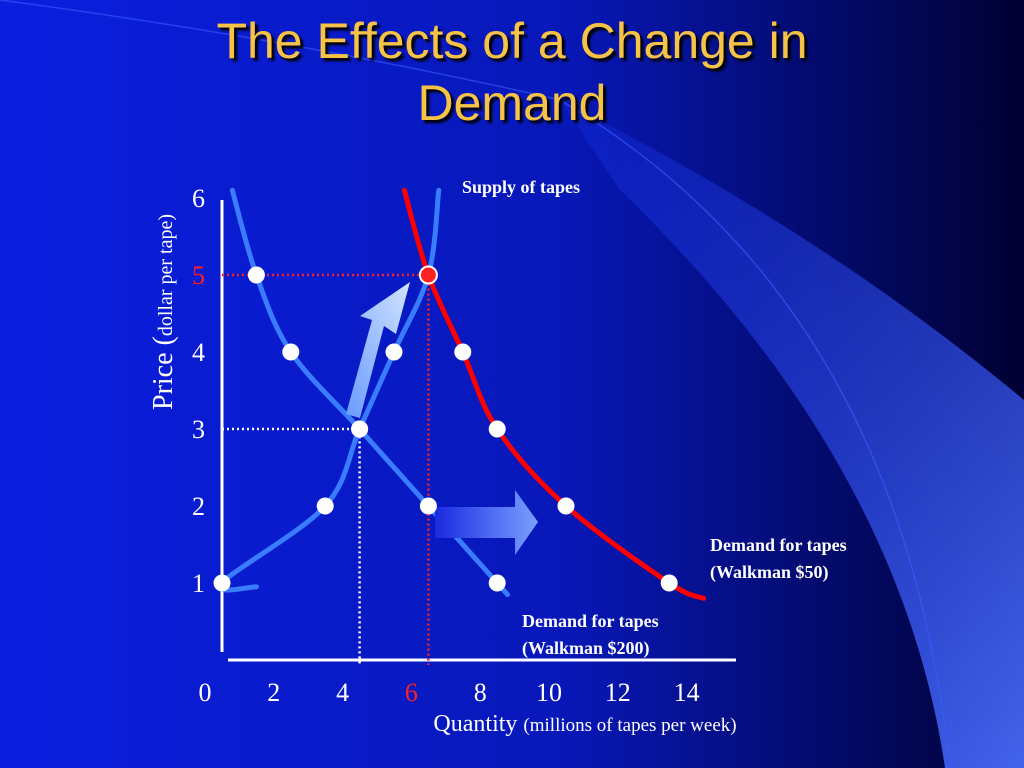 The height and width of the screenshot is (768, 1024). Describe the element at coordinates (198, 275) in the screenshot. I see `y-tick-label: 5` at that location.